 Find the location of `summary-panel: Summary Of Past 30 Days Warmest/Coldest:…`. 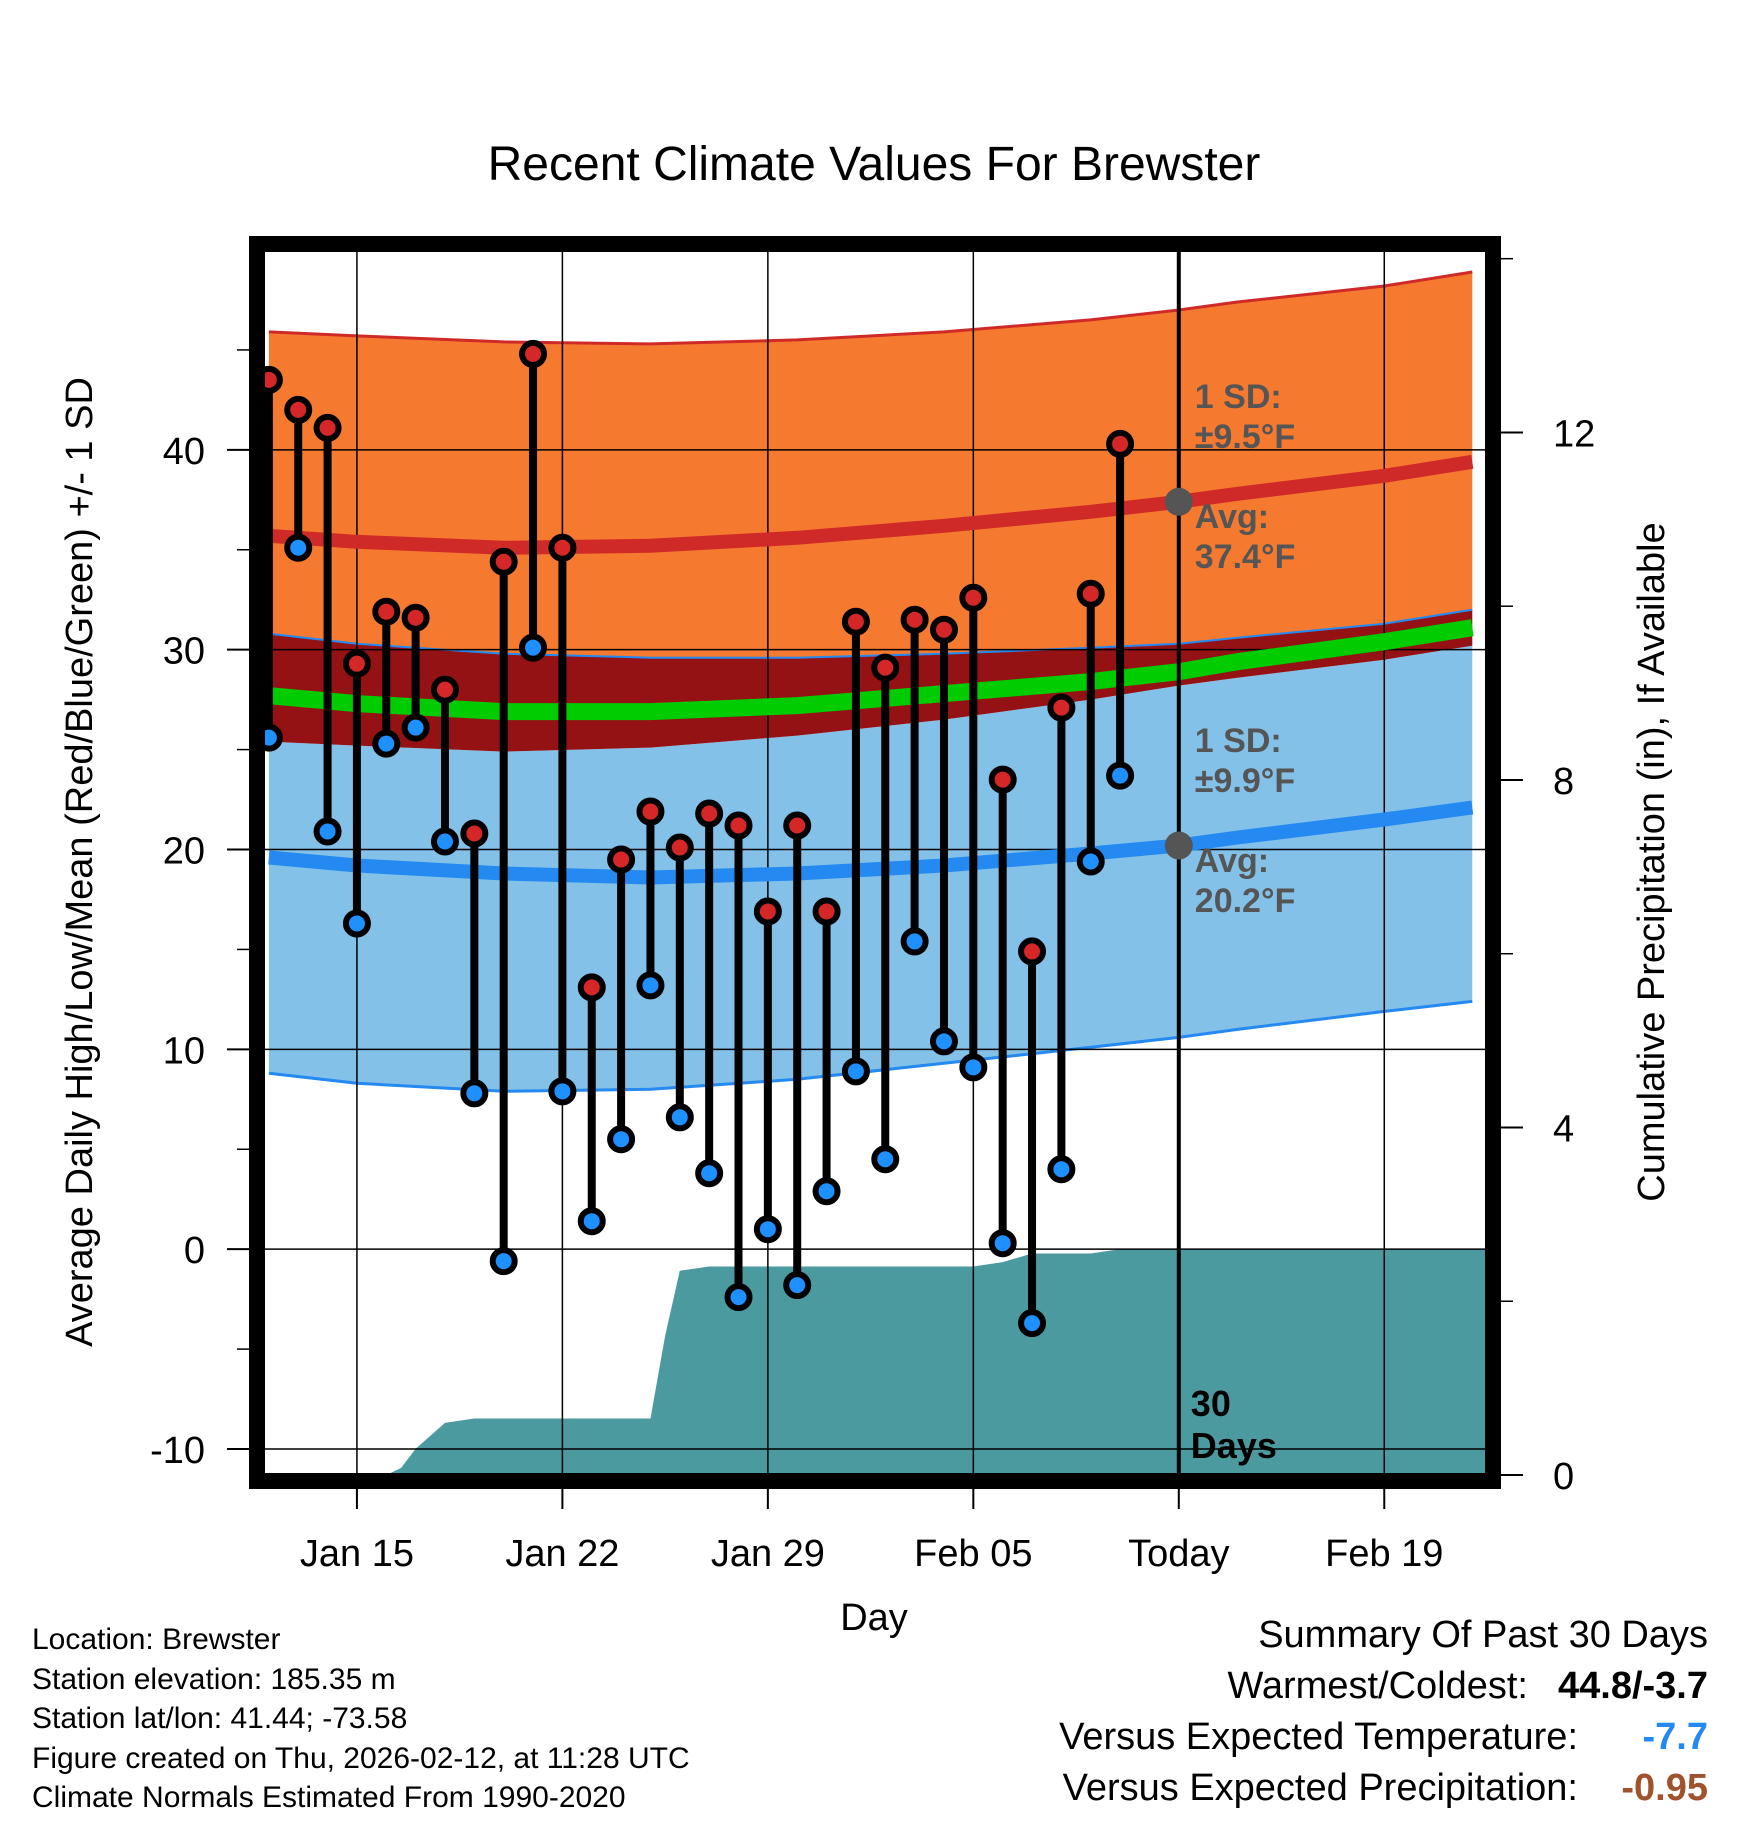

summary-panel: Summary Of Past 30 Days Warmest/Coldest:… is located at coordinates (1258, 1712).